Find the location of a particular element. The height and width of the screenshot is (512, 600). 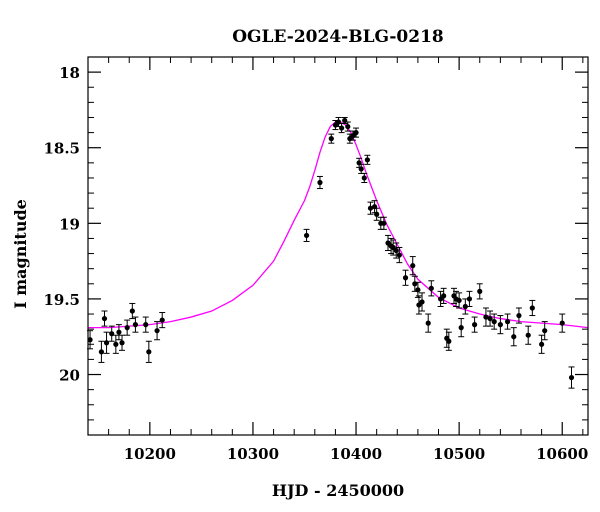

x-tick-labels: 10200 10300 10400 10500 10600 is located at coordinates (356, 454).